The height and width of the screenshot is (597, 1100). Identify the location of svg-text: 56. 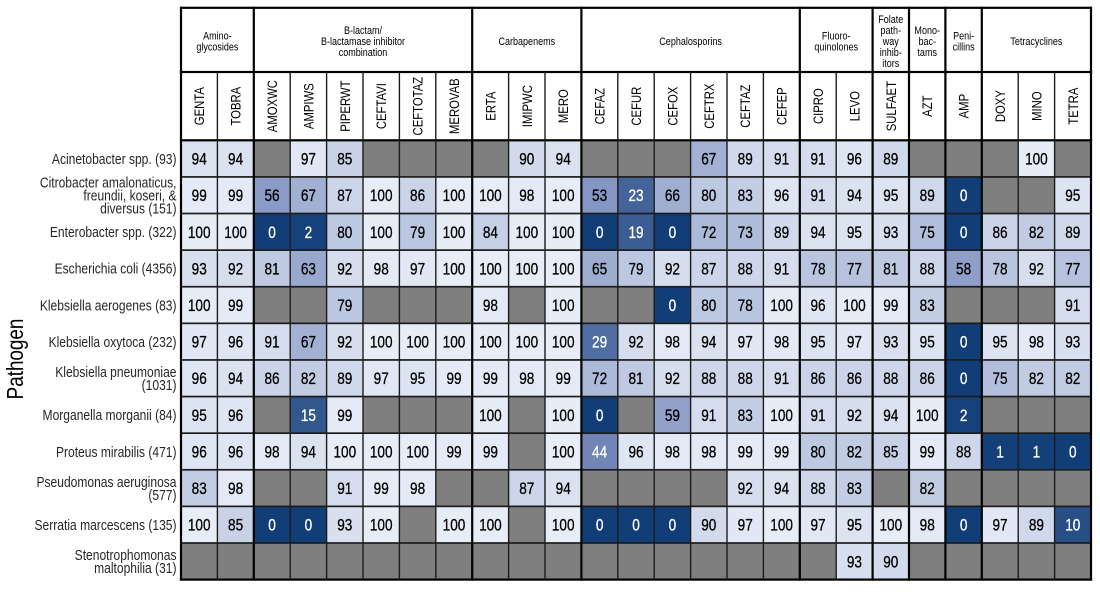
(271, 196).